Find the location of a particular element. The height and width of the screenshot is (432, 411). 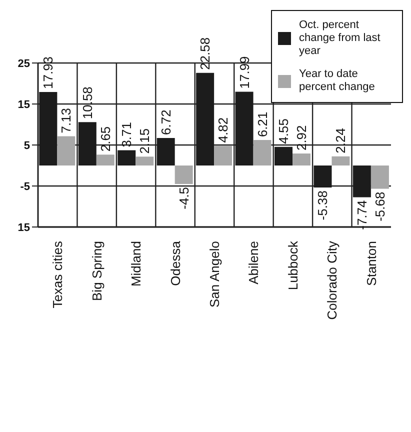

data-label: 4.82 is located at coordinates (223, 130).